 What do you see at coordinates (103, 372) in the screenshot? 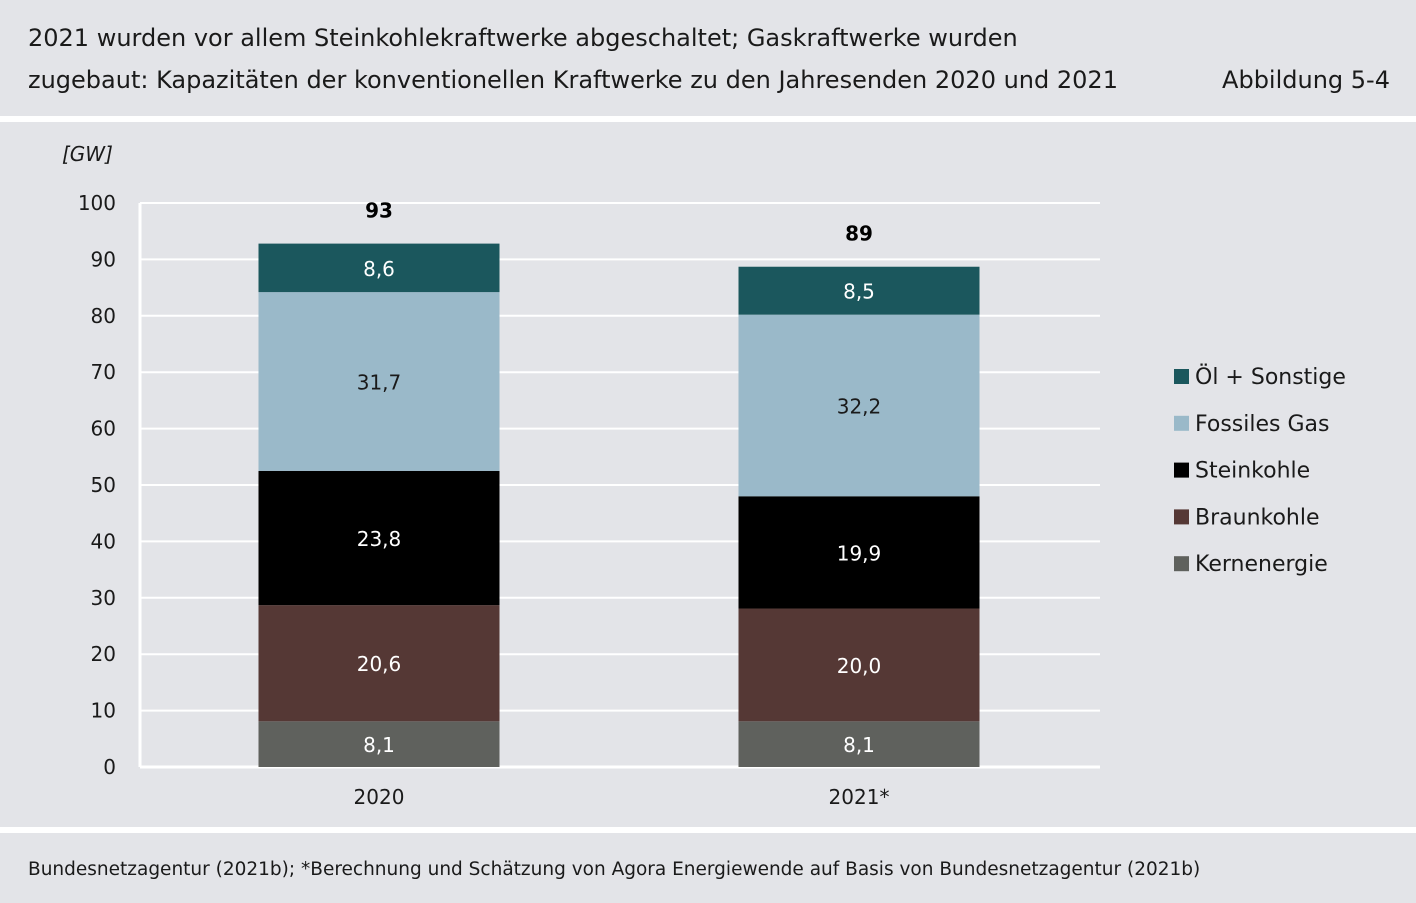
I see `y-tick-label-70: 70` at bounding box center [103, 372].